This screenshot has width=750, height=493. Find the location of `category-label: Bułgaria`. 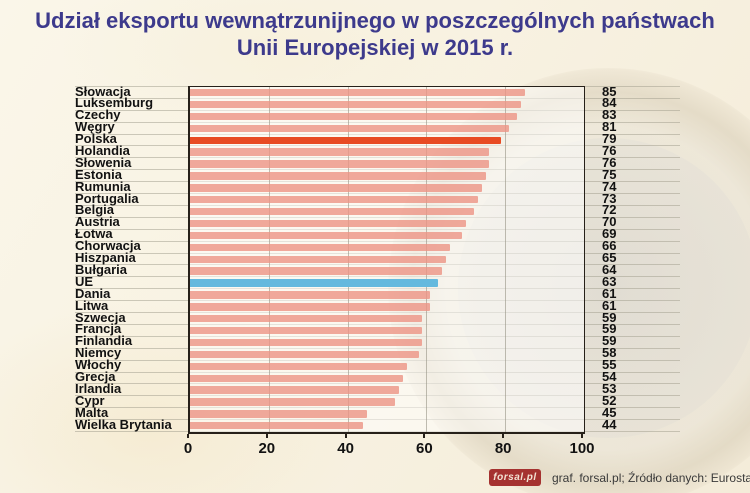

category-label: Bułgaria is located at coordinates (101, 269).